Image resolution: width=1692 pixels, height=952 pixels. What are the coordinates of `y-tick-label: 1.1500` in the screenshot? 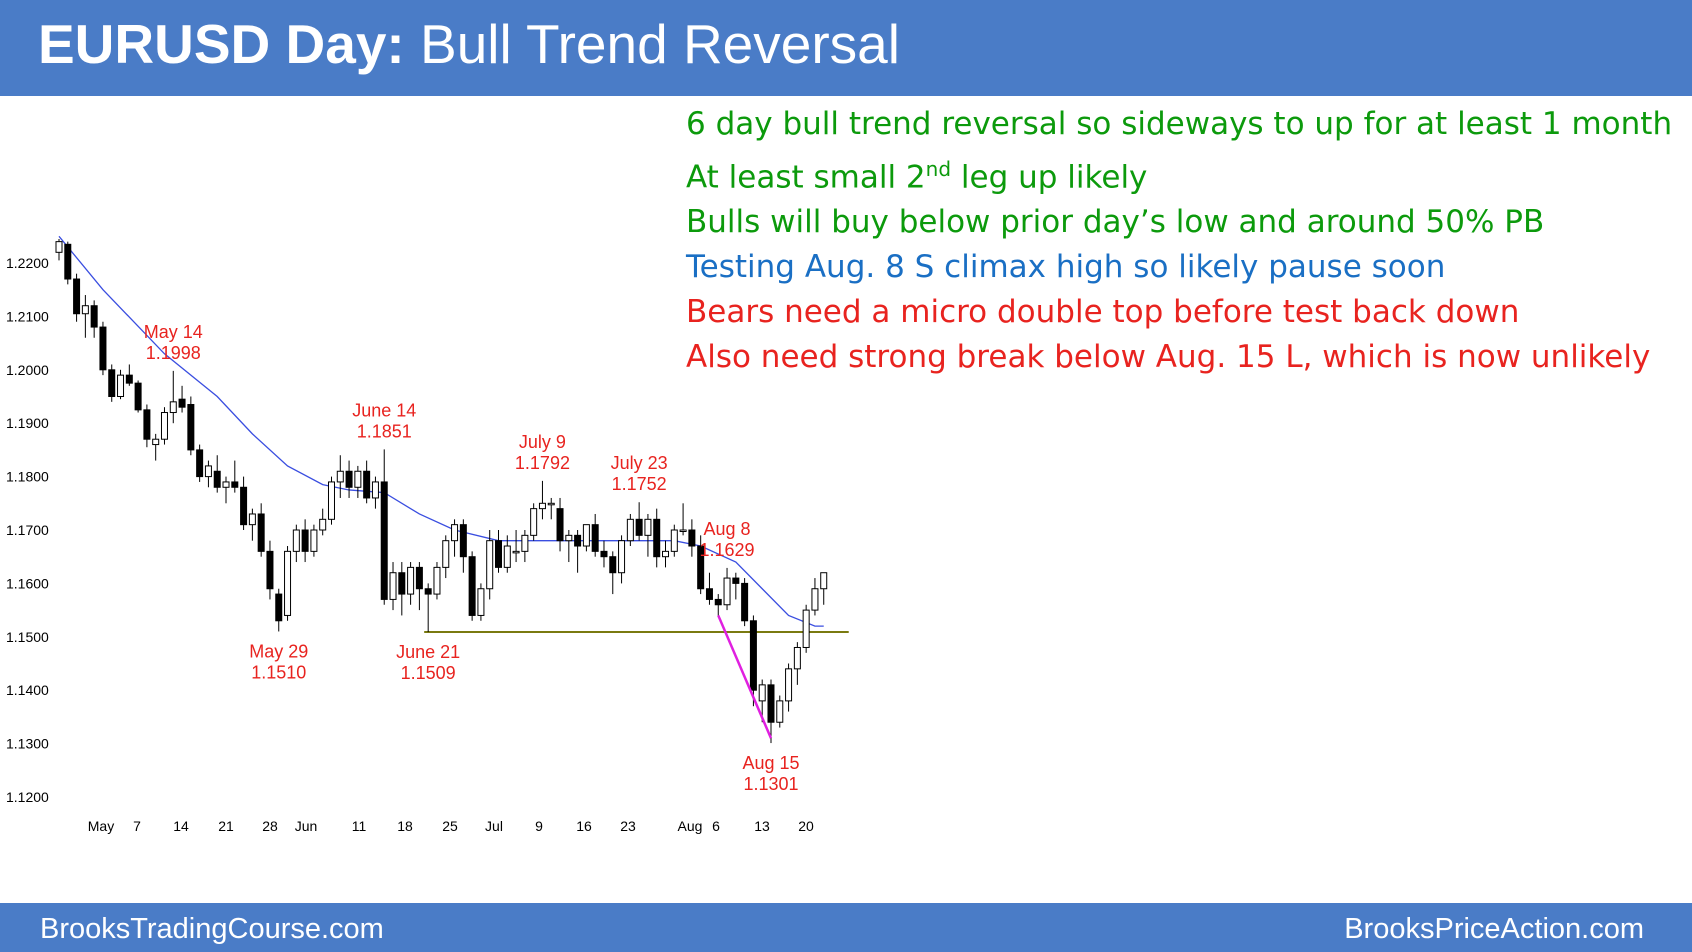 It's located at (27, 637).